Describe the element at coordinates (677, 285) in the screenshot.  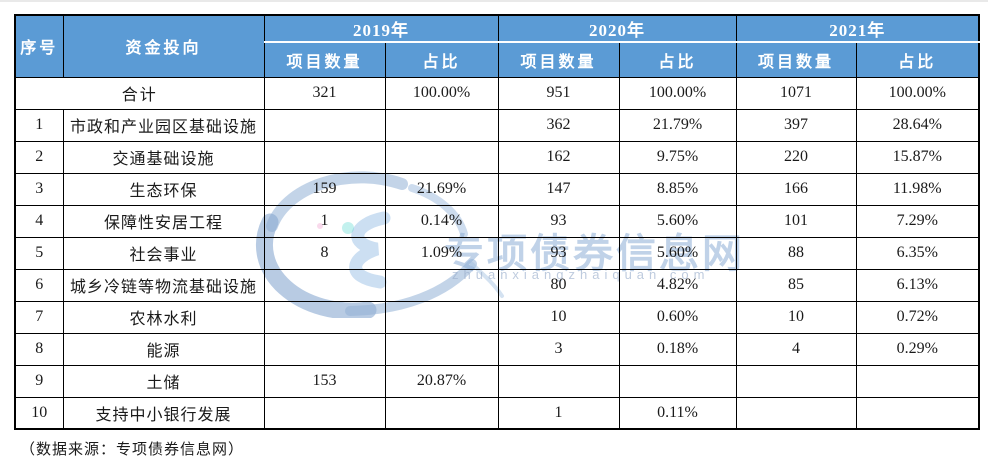
I see `cell-value: 4.82%` at that location.